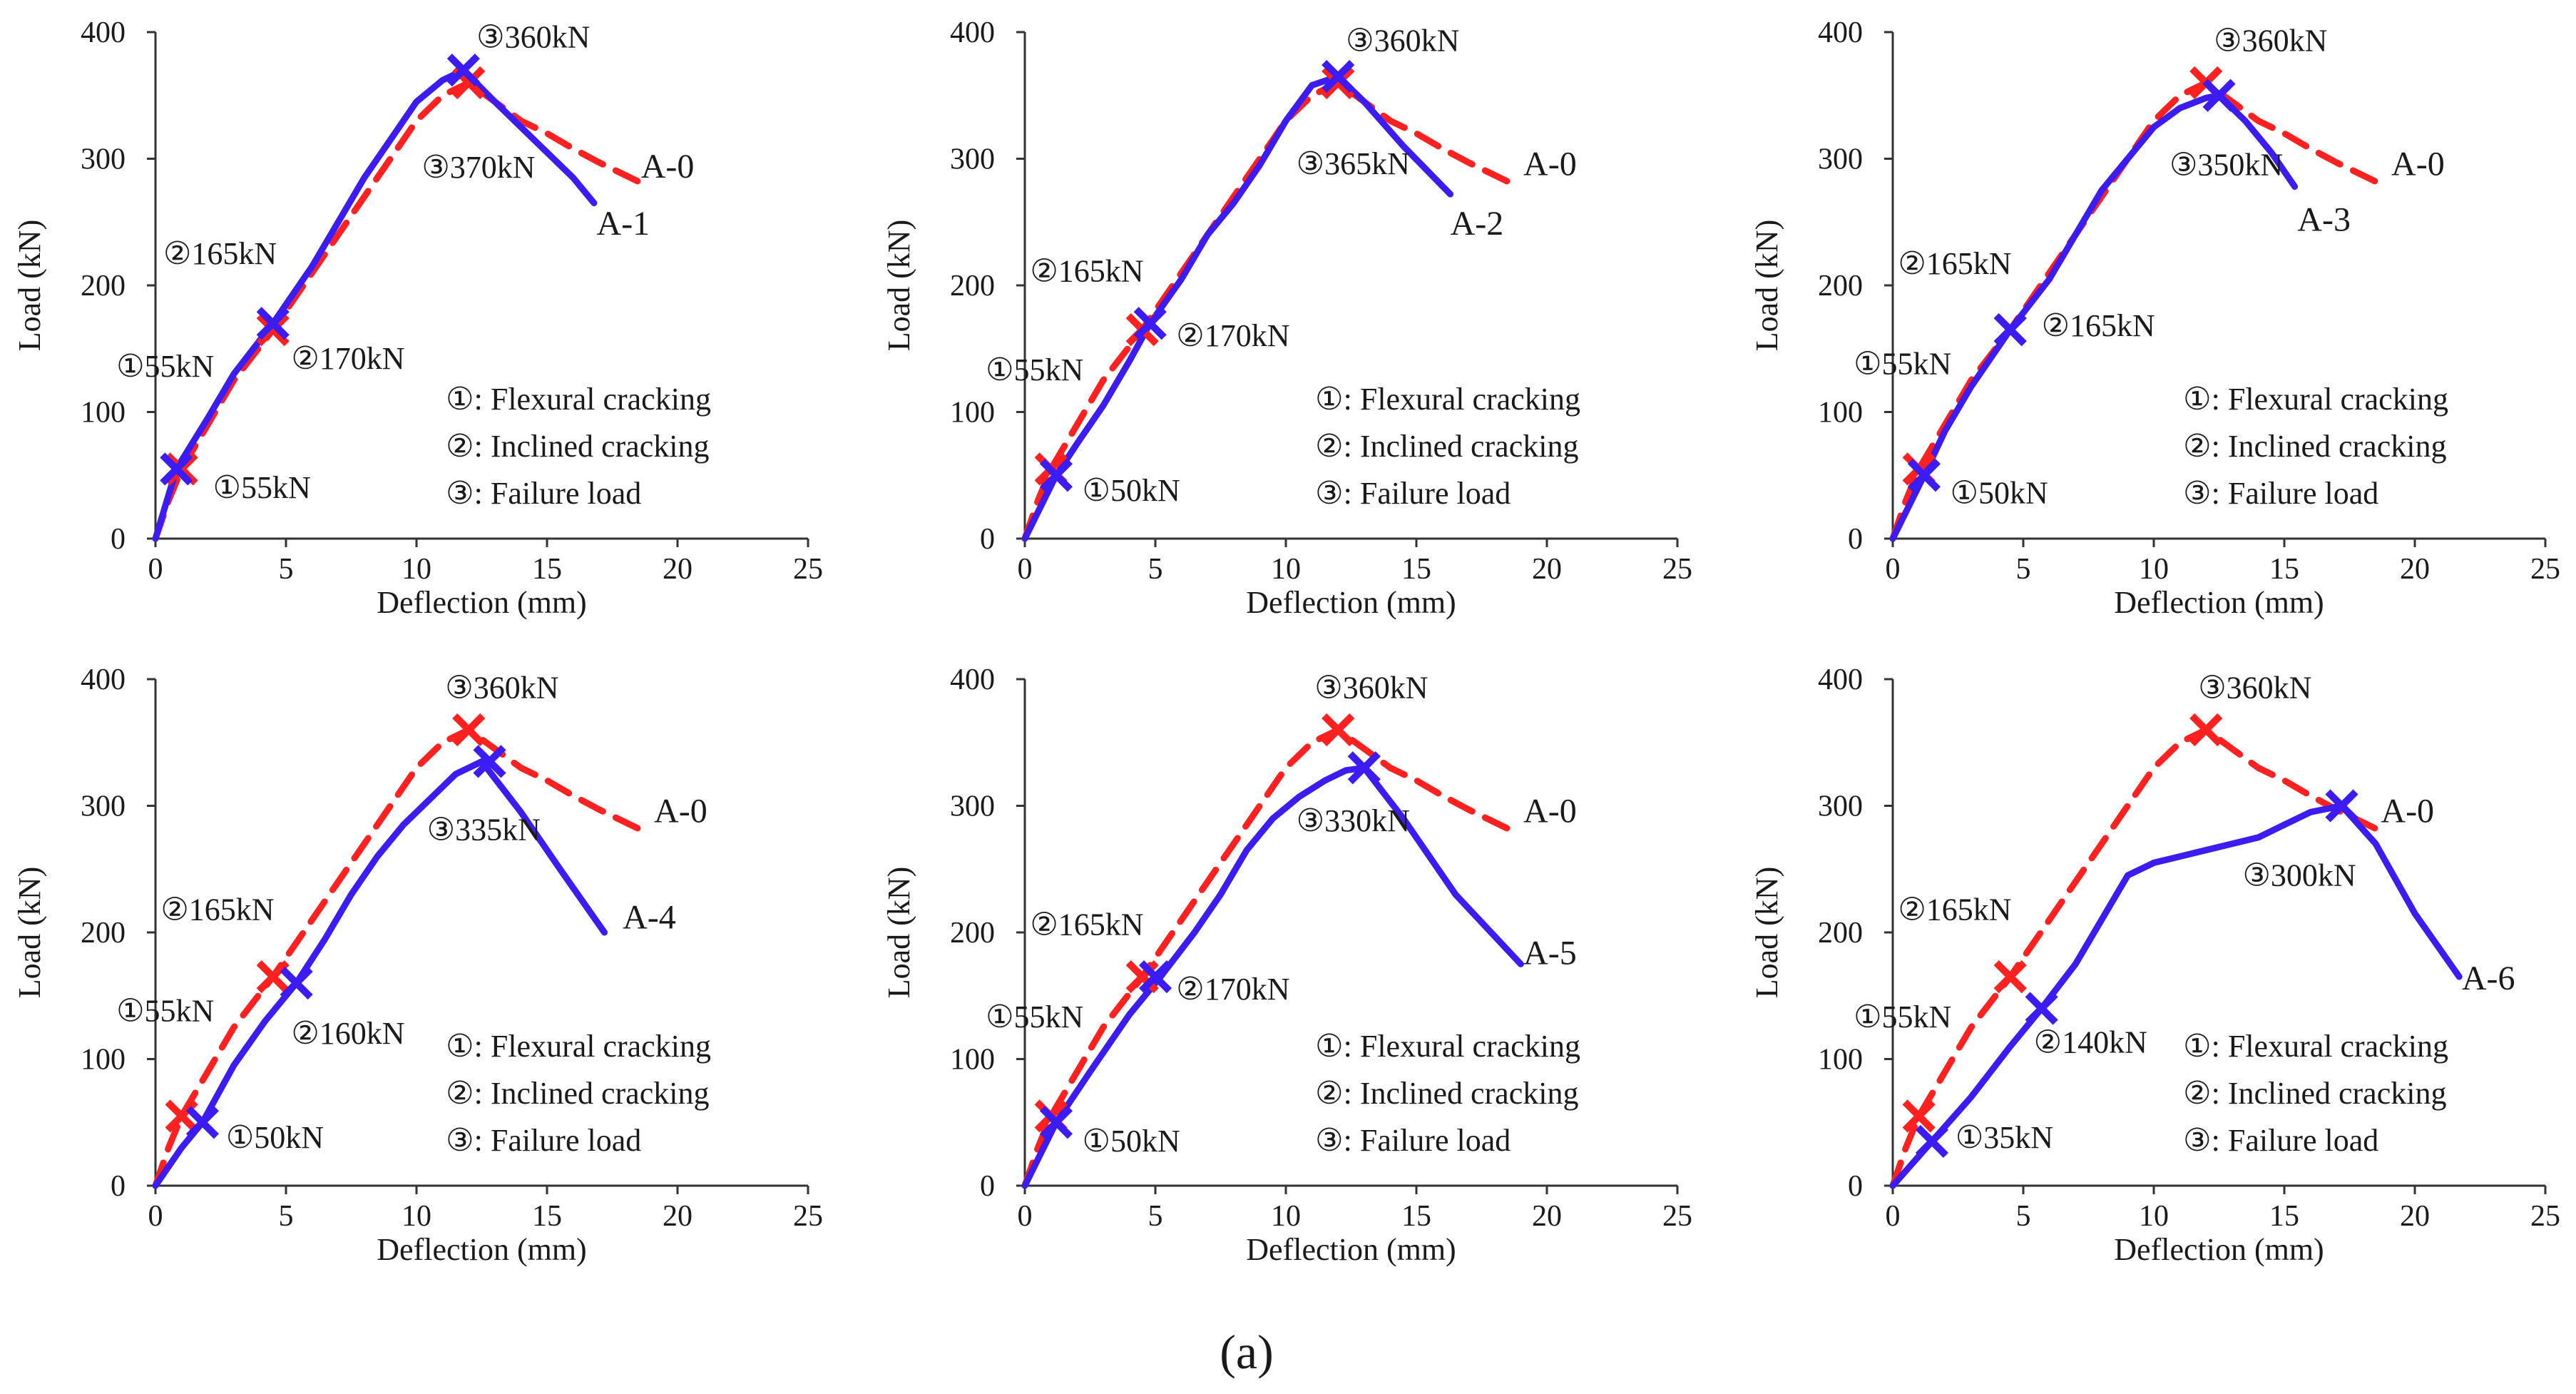 This screenshot has height=1394, width=2576. What do you see at coordinates (2042, 1008) in the screenshot?
I see `marker-a-6-2-stroke-b` at bounding box center [2042, 1008].